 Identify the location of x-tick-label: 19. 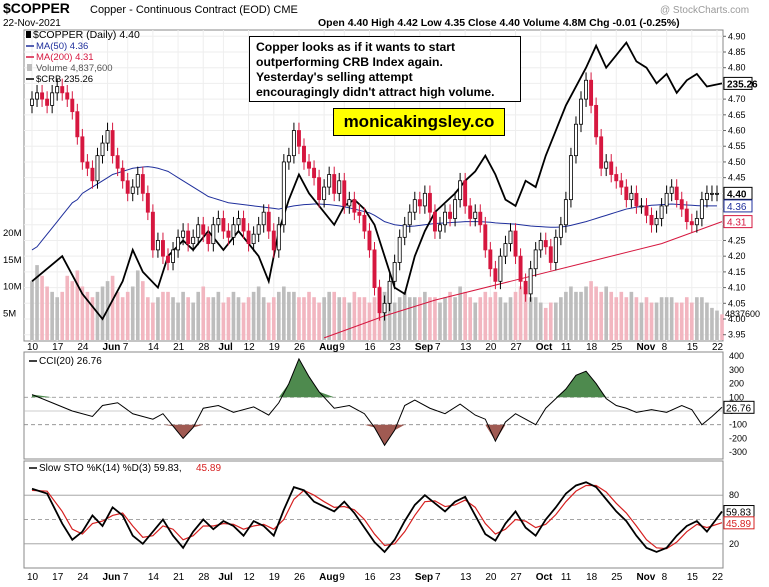
(275, 577).